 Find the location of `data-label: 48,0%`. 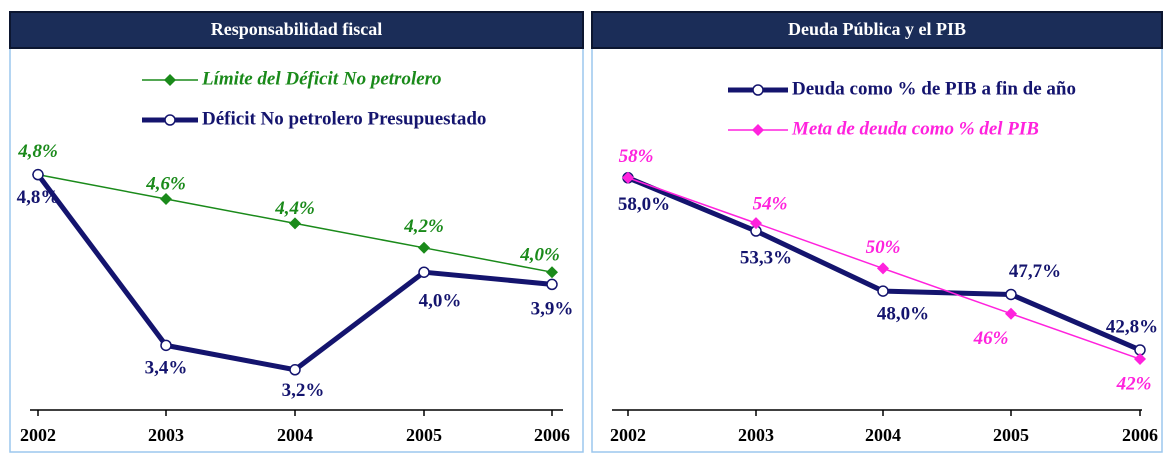

data-label: 48,0% is located at coordinates (903, 313).